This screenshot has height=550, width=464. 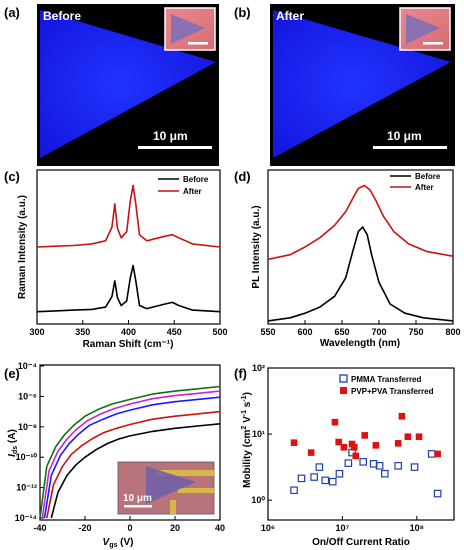 I want to click on panel-f-points, so click(x=366, y=455).